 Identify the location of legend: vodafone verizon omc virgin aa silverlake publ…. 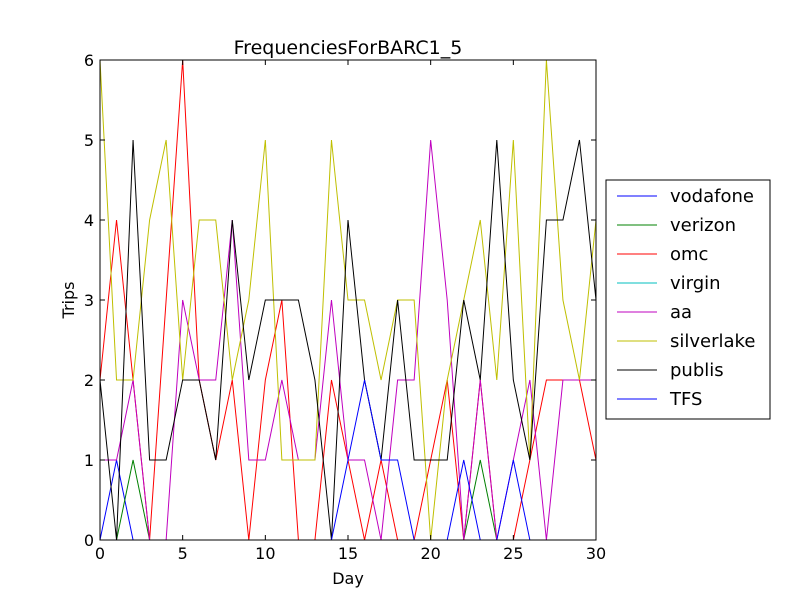
(688, 299).